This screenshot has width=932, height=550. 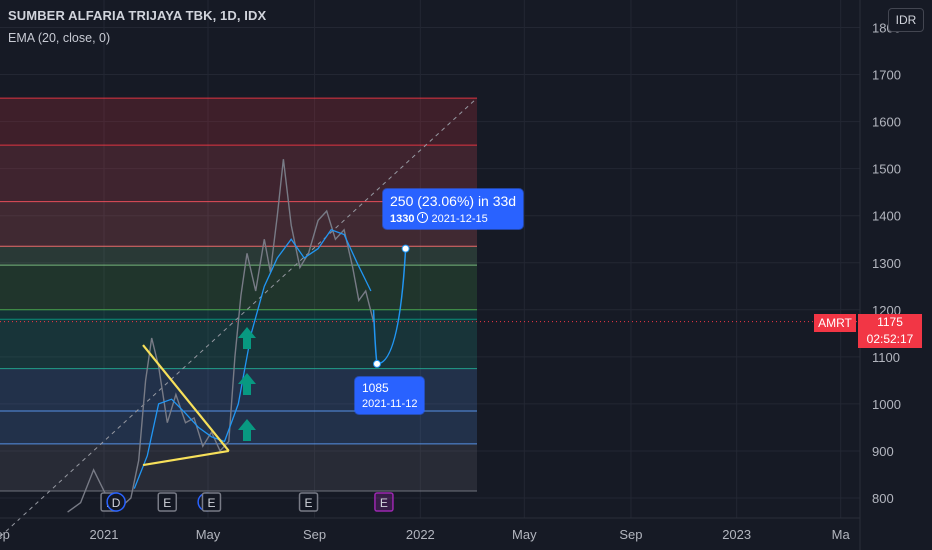 What do you see at coordinates (402, 219) in the screenshot?
I see `projection-high-price: 1330` at bounding box center [402, 219].